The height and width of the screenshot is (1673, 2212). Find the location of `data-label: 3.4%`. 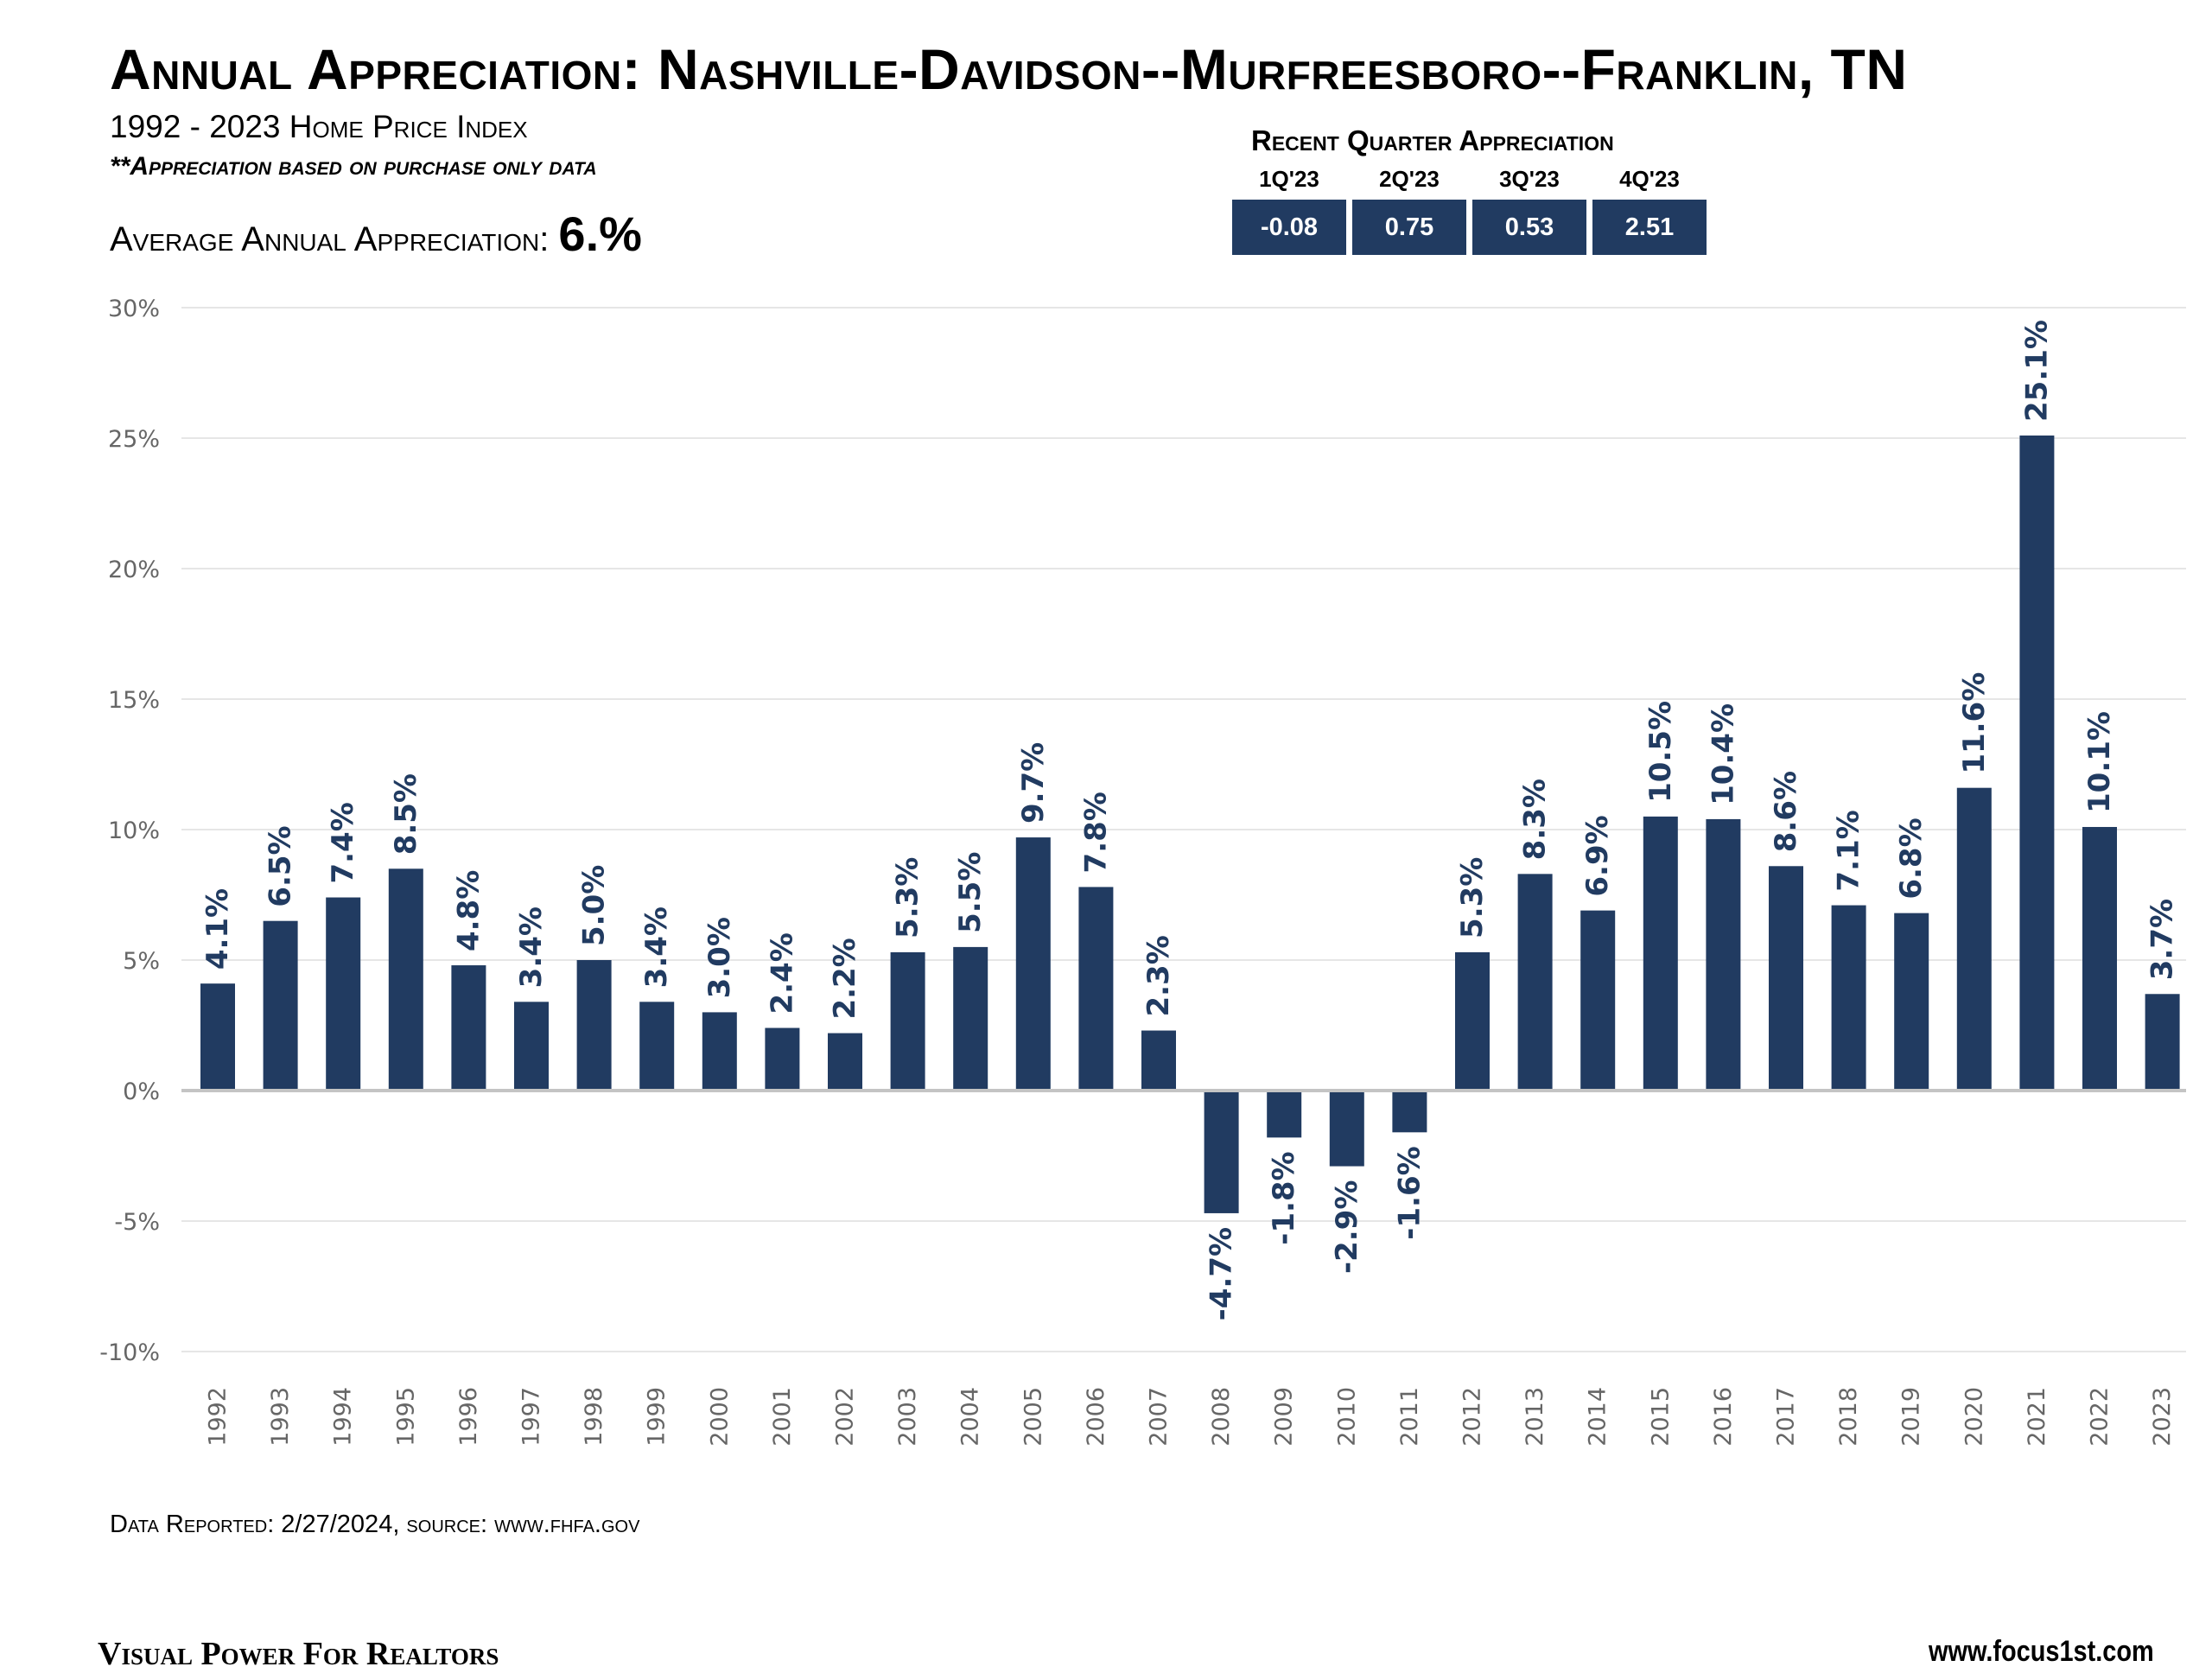

data-label: 3.4% is located at coordinates (531, 947).